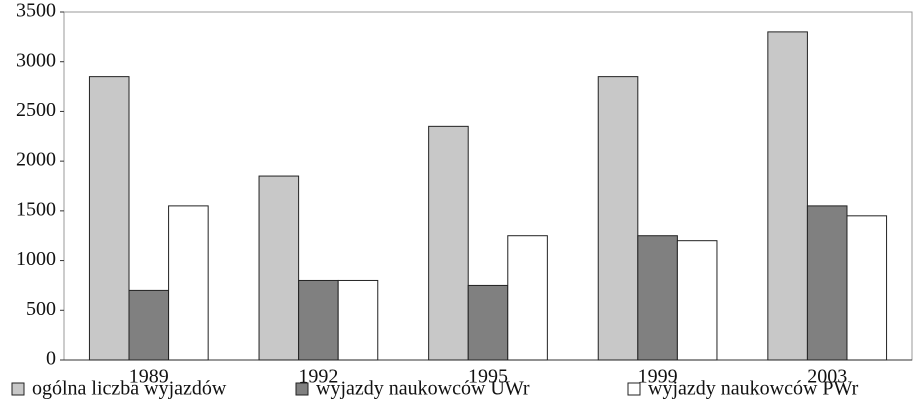  I want to click on y-tick-label: 500, so click(41, 309).